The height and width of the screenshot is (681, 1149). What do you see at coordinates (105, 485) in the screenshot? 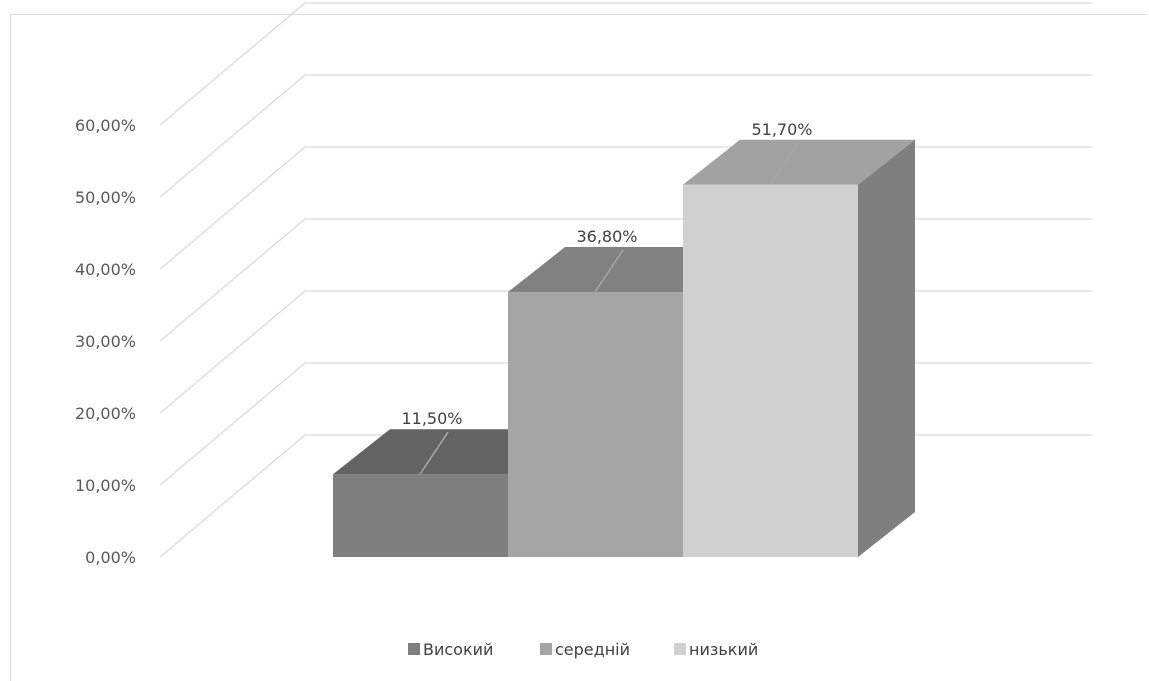
I see `y-tick-label: 10,00%` at bounding box center [105, 485].